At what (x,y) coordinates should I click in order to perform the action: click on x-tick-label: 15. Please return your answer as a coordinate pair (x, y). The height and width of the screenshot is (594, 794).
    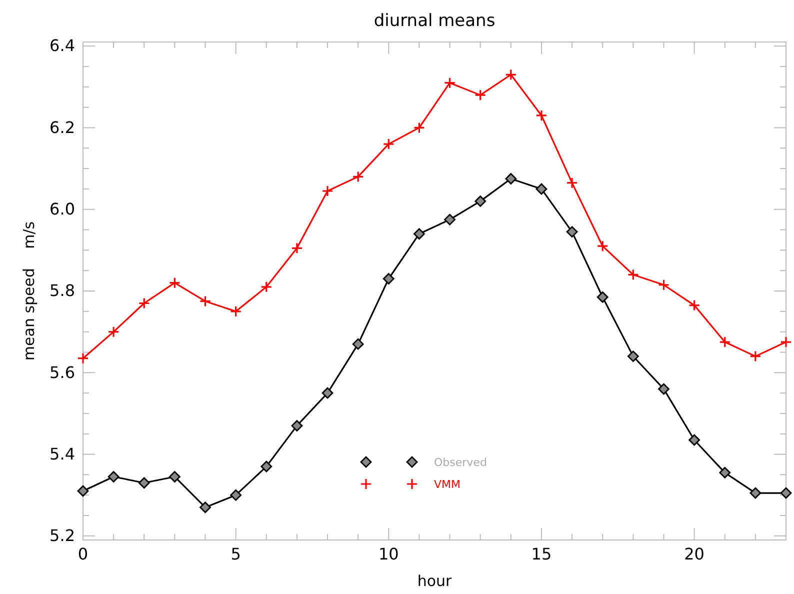
    Looking at the image, I should click on (541, 554).